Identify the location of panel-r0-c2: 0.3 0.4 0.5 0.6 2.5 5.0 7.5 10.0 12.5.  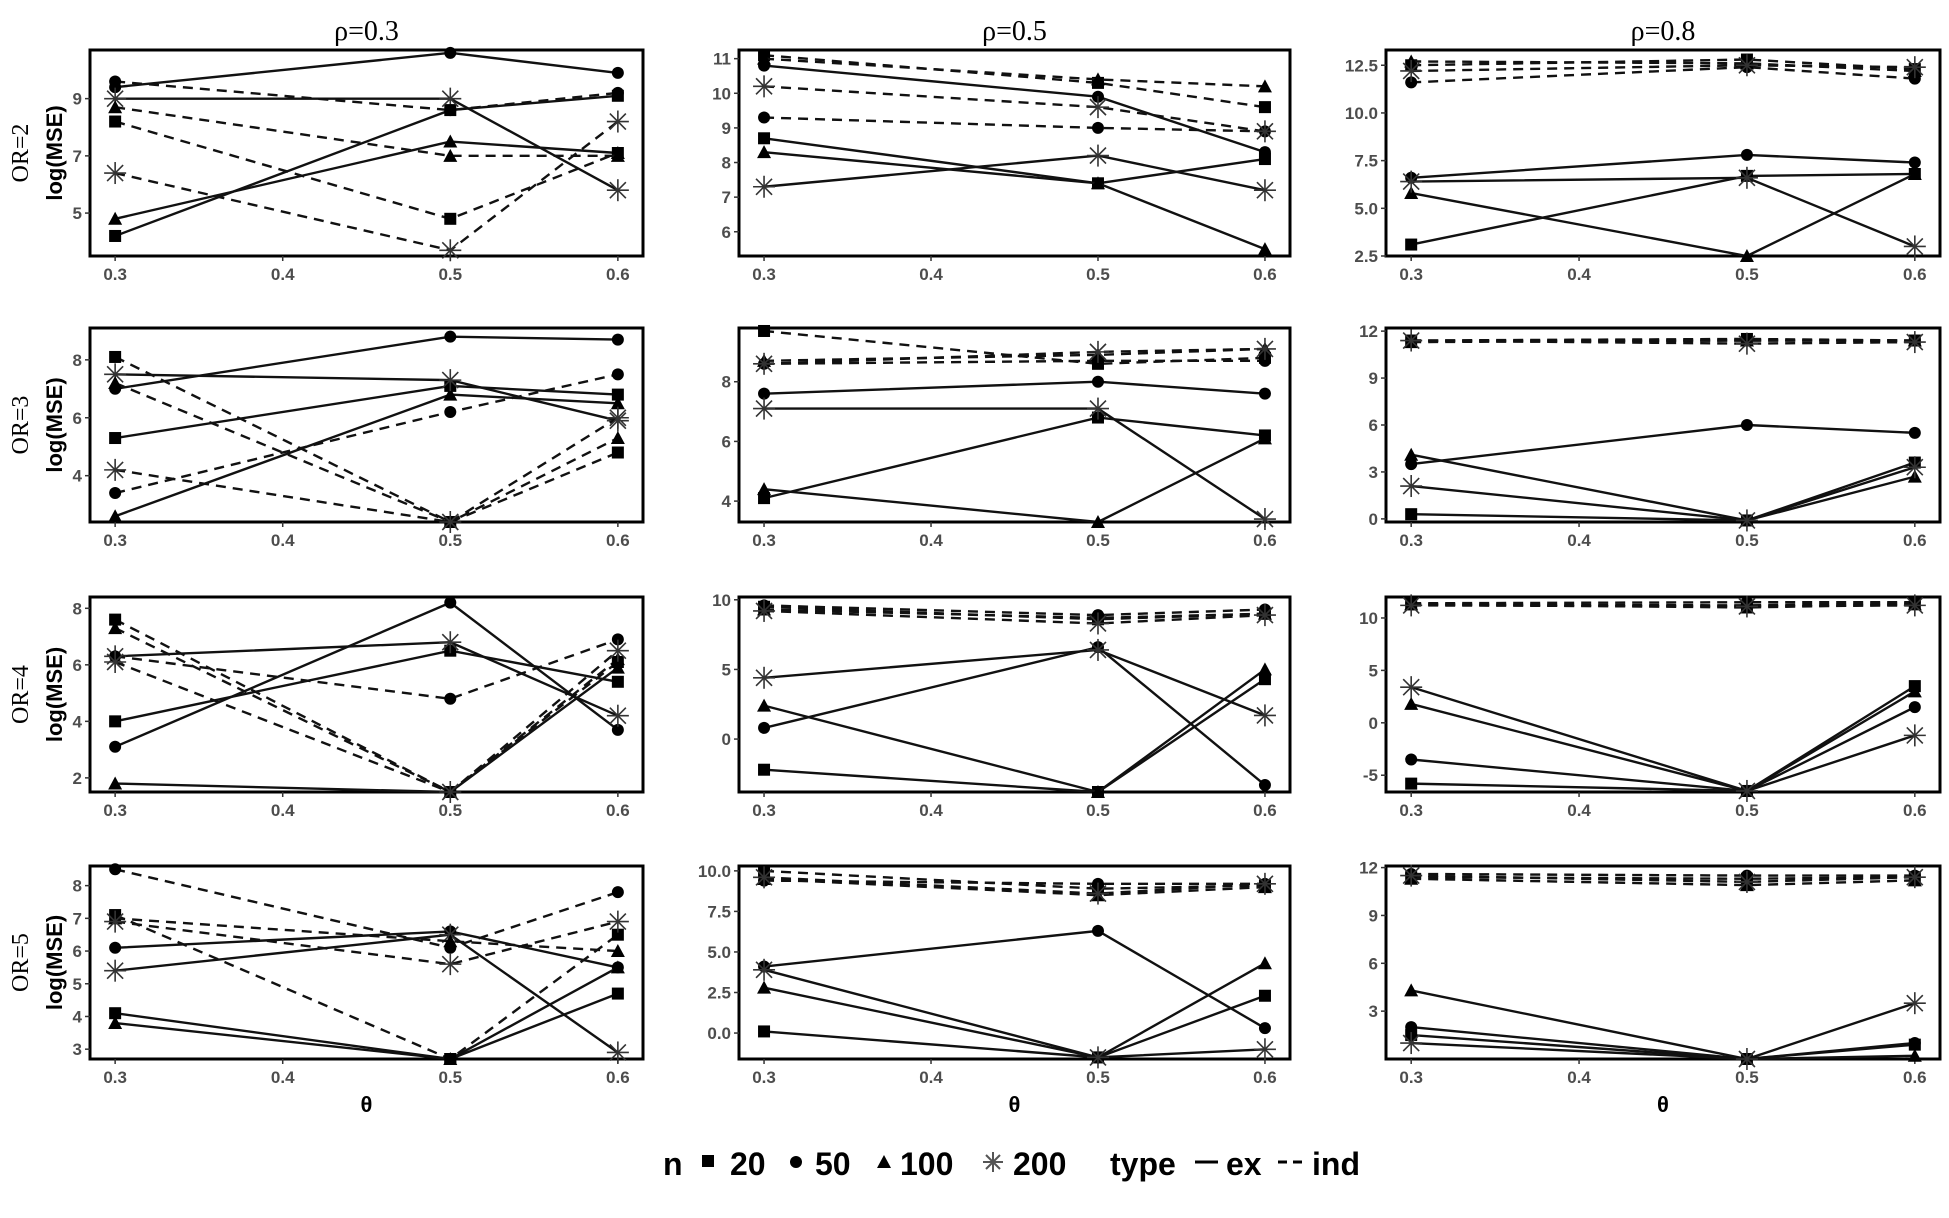
(1643, 166).